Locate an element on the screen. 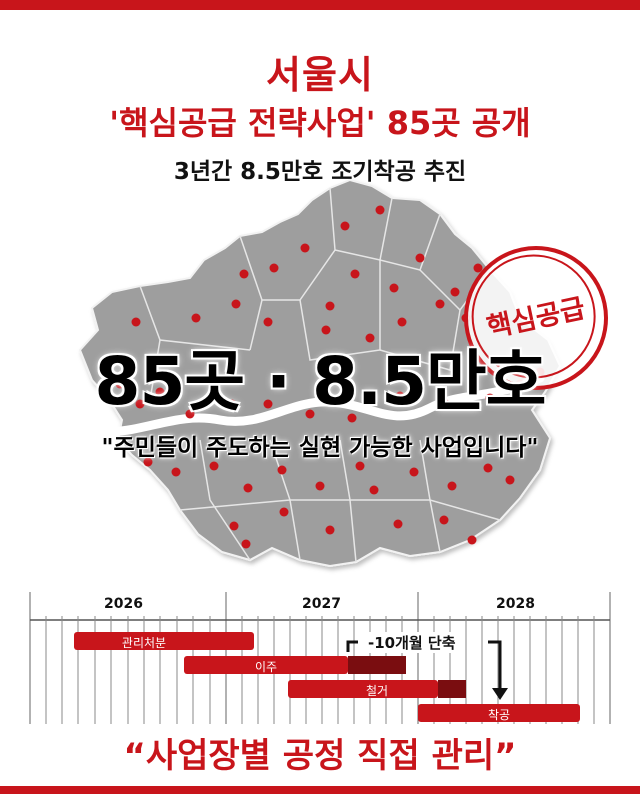  phase-bar-demolition is located at coordinates (363, 689).